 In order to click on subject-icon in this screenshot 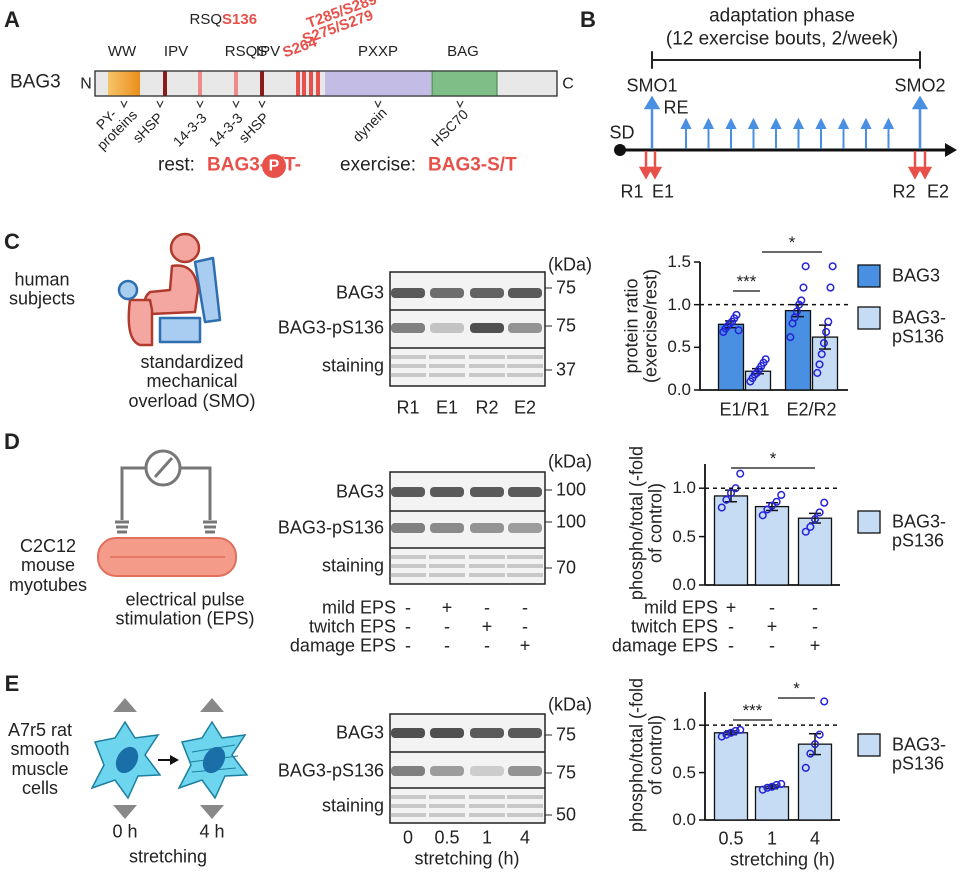, I will do `click(169, 289)`.